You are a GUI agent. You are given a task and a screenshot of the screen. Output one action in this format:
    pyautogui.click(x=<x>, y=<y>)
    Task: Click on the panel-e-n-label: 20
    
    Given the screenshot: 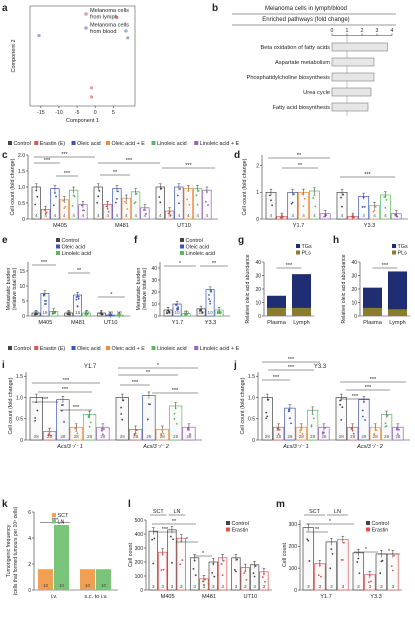 What is the action you would take?
    pyautogui.click(x=36, y=312)
    